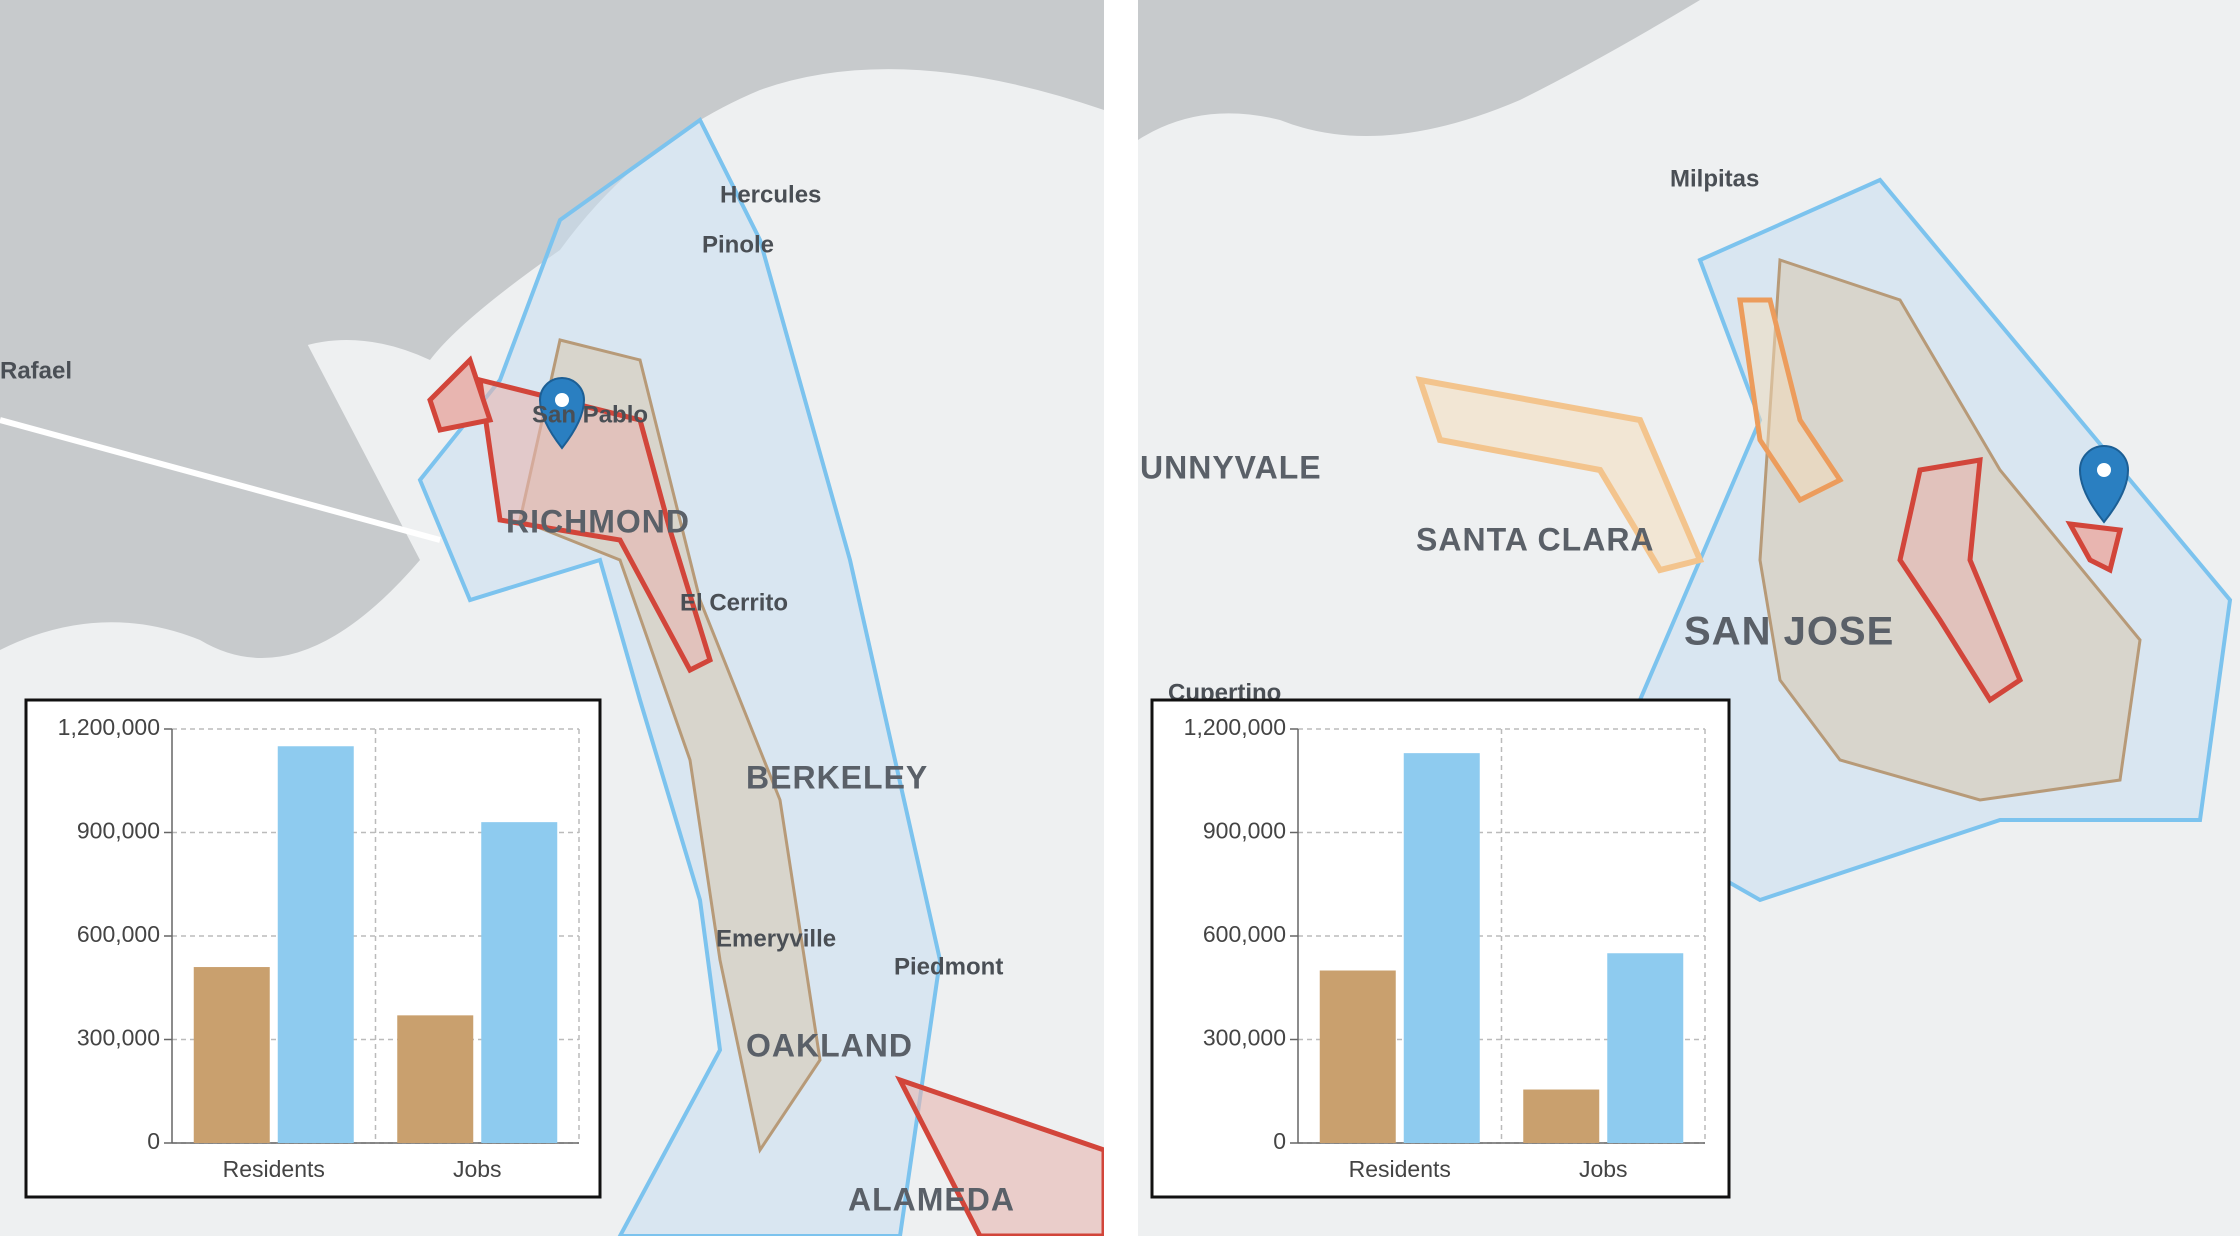 The height and width of the screenshot is (1236, 2240). What do you see at coordinates (931, 1199) in the screenshot?
I see `place-label: ALAMEDA` at bounding box center [931, 1199].